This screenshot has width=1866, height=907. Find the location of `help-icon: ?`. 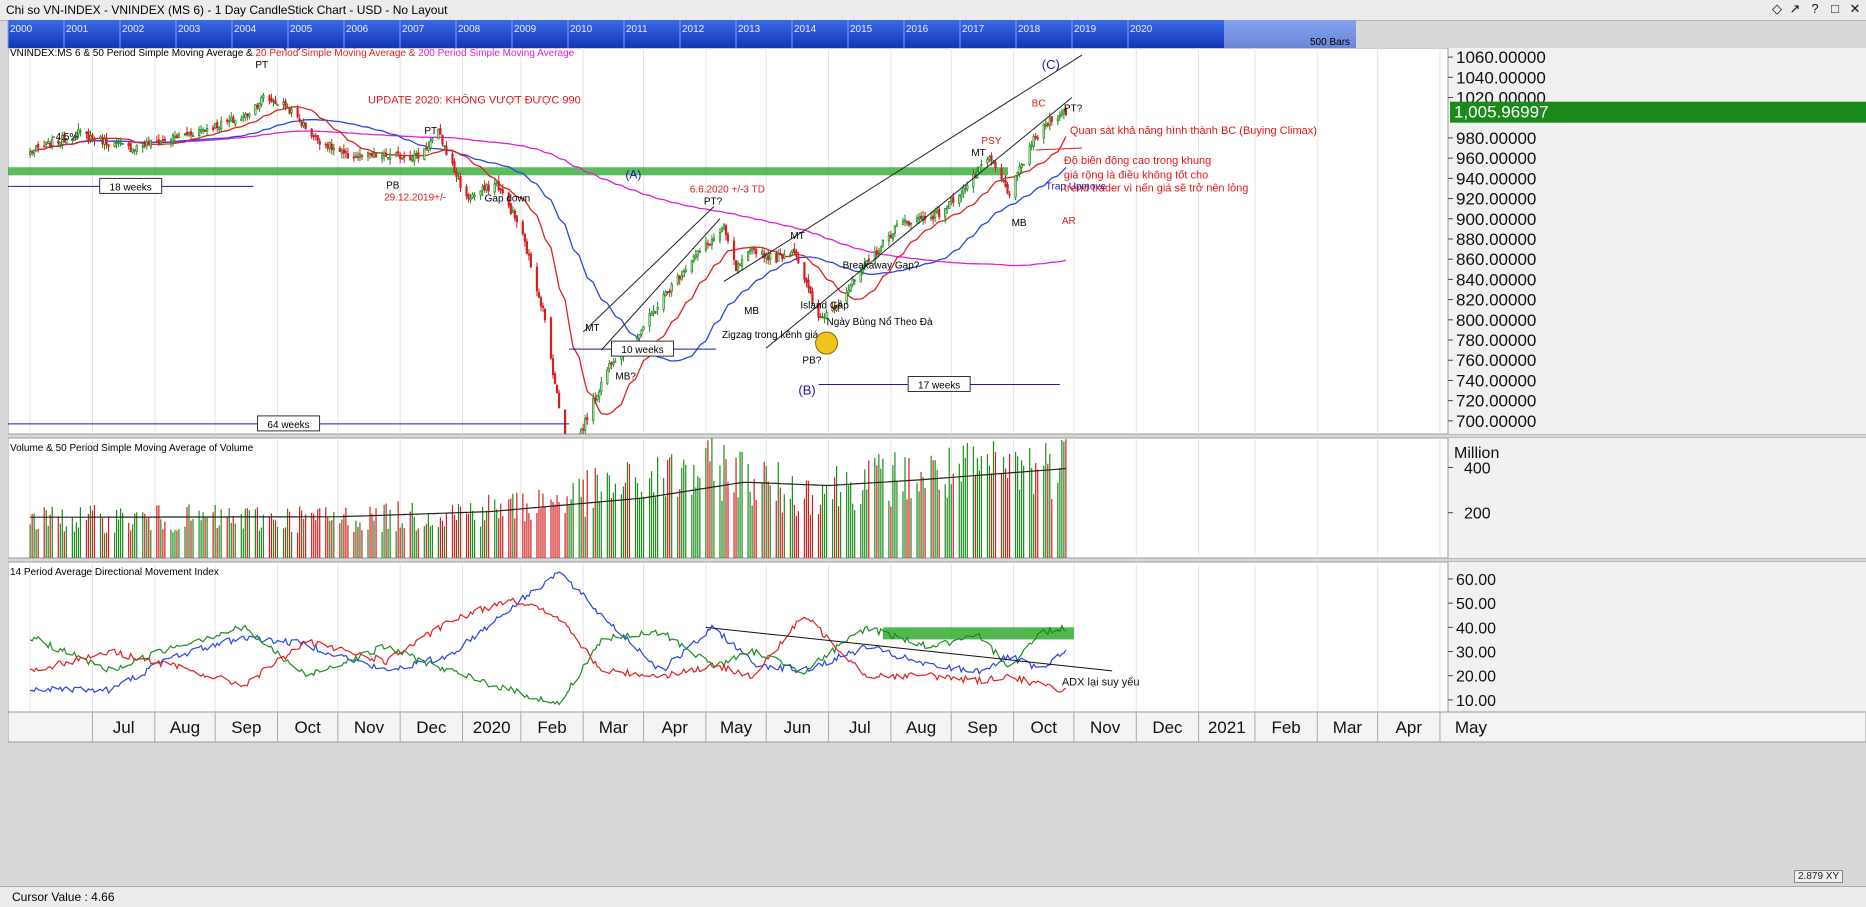

help-icon: ? is located at coordinates (1815, 8).